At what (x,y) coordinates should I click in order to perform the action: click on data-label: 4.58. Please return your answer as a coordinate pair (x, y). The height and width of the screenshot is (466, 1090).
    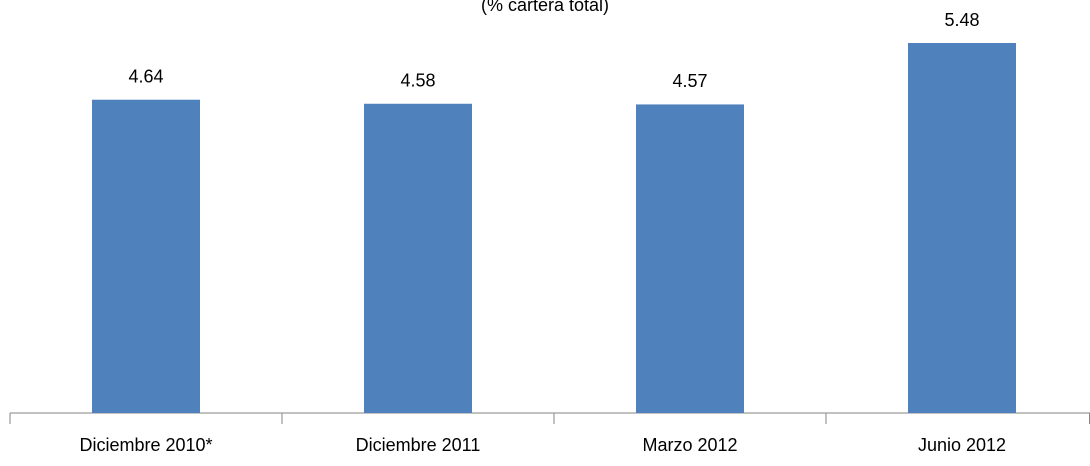
    Looking at the image, I should click on (417, 81).